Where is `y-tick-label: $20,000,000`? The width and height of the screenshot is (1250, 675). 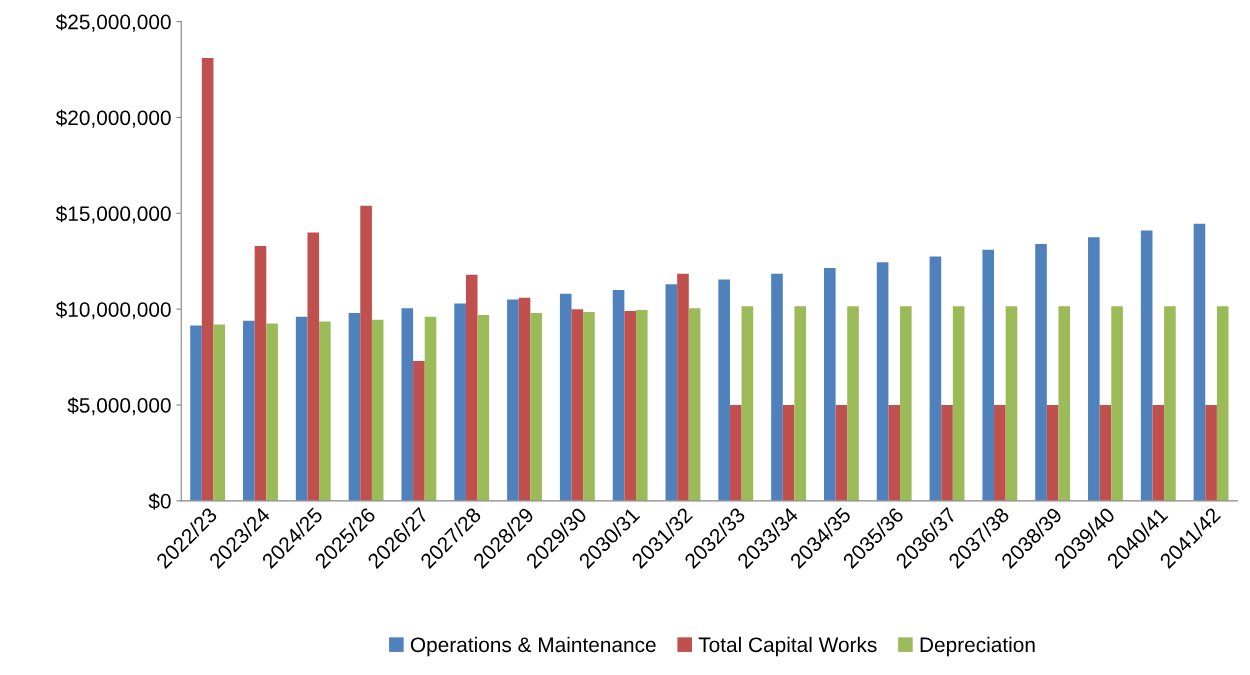
y-tick-label: $20,000,000 is located at coordinates (113, 118).